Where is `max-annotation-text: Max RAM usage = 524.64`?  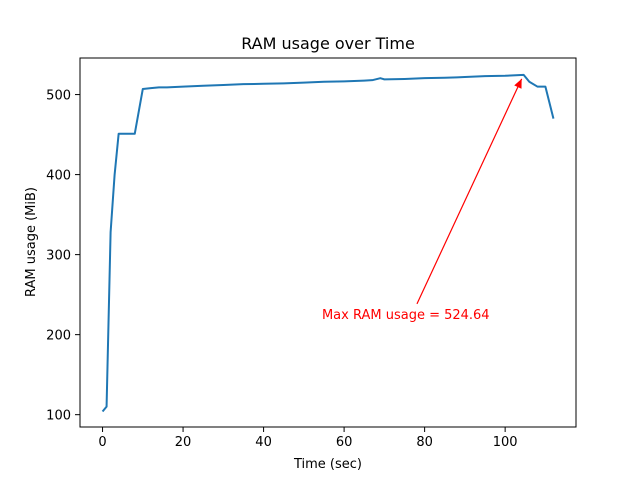
max-annotation-text: Max RAM usage = 524.64 is located at coordinates (406, 315).